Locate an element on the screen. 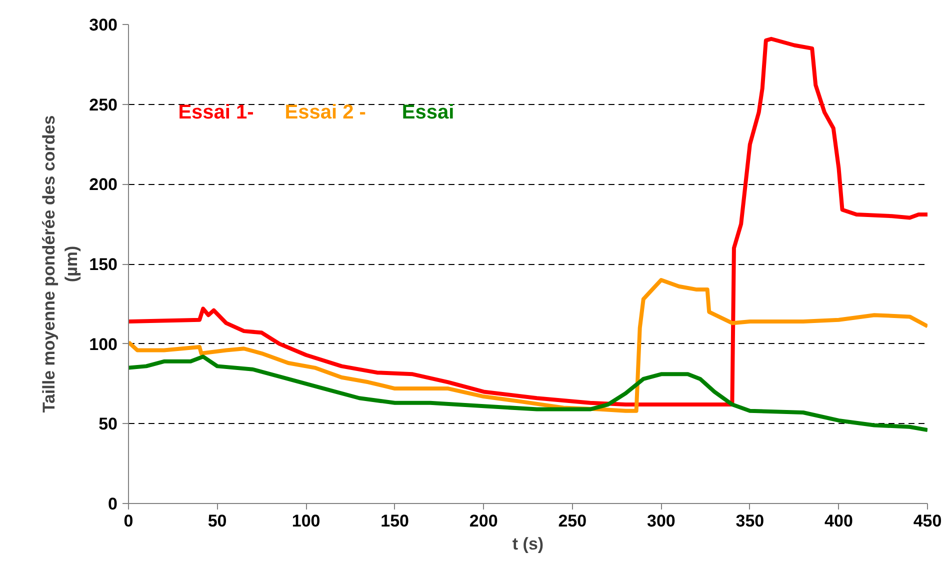  text: Essai is located at coordinates (428, 112).